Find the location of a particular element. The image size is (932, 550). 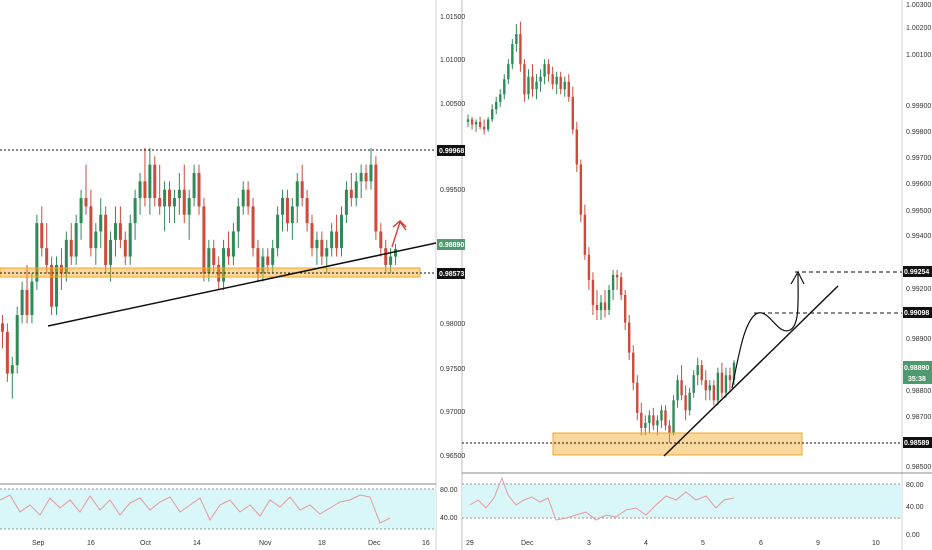

left-time-tick: Dec is located at coordinates (374, 543).